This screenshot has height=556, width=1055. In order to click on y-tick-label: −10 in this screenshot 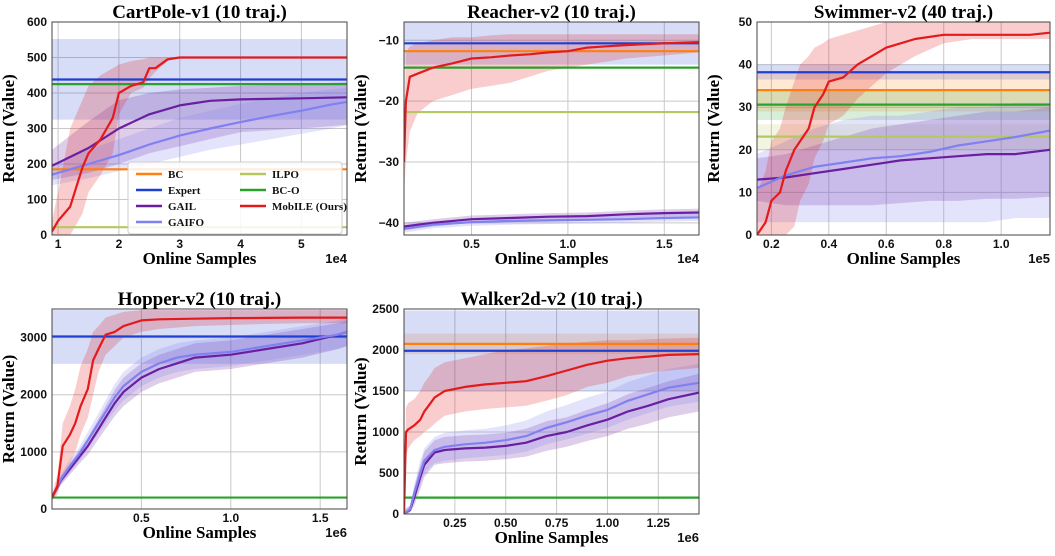, I will do `click(389, 40)`.